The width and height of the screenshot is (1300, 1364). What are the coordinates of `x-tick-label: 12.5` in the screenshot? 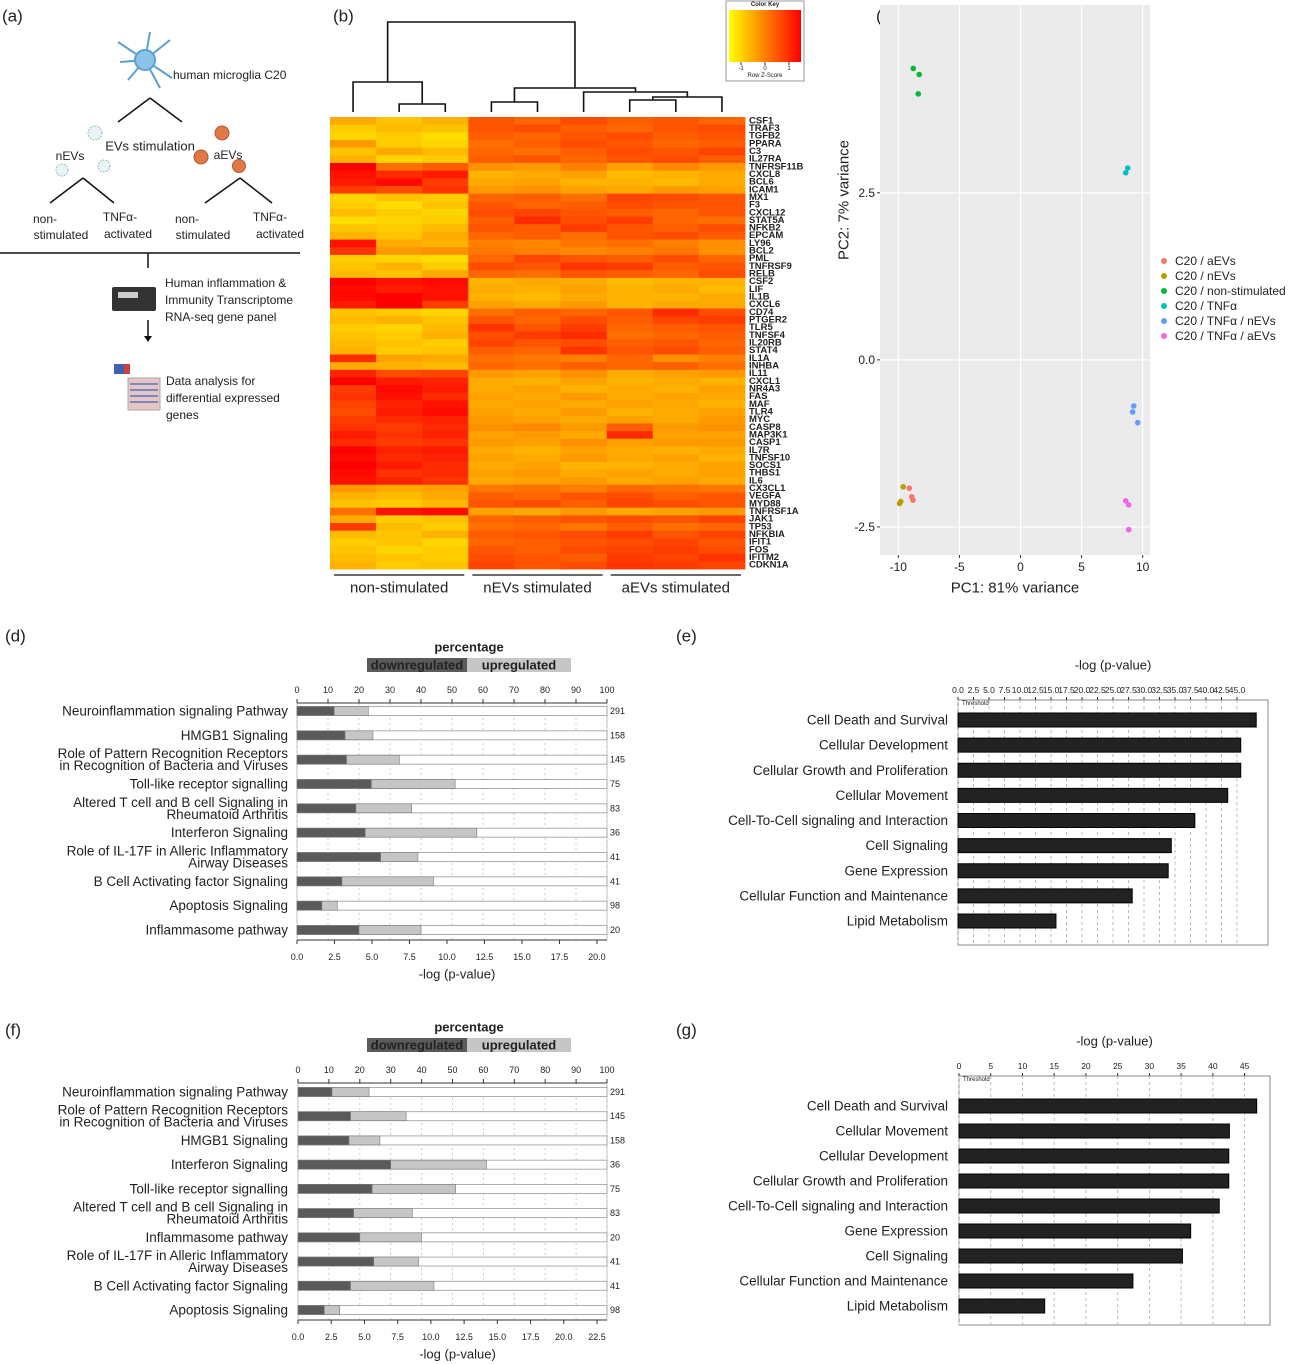 It's located at (1035, 690).